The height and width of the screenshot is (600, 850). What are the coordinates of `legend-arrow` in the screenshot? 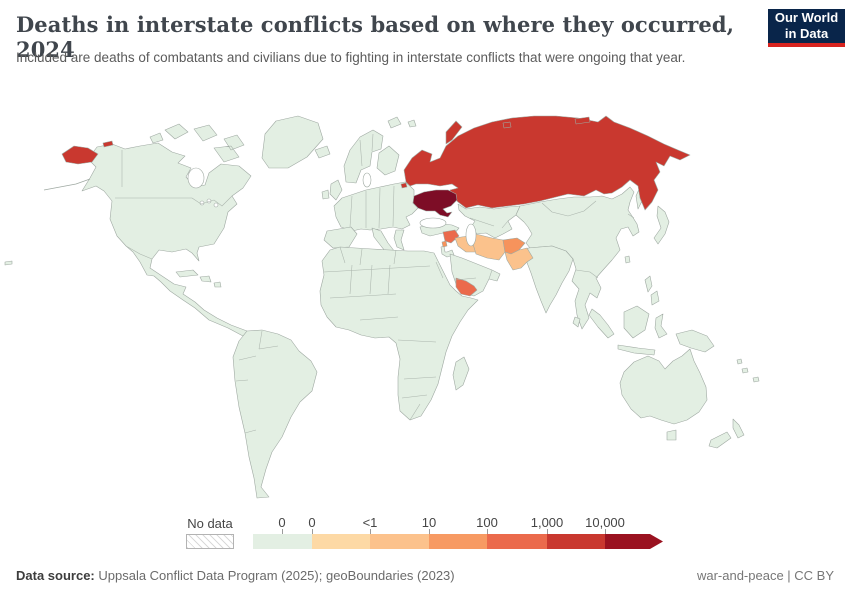 It's located at (656, 541).